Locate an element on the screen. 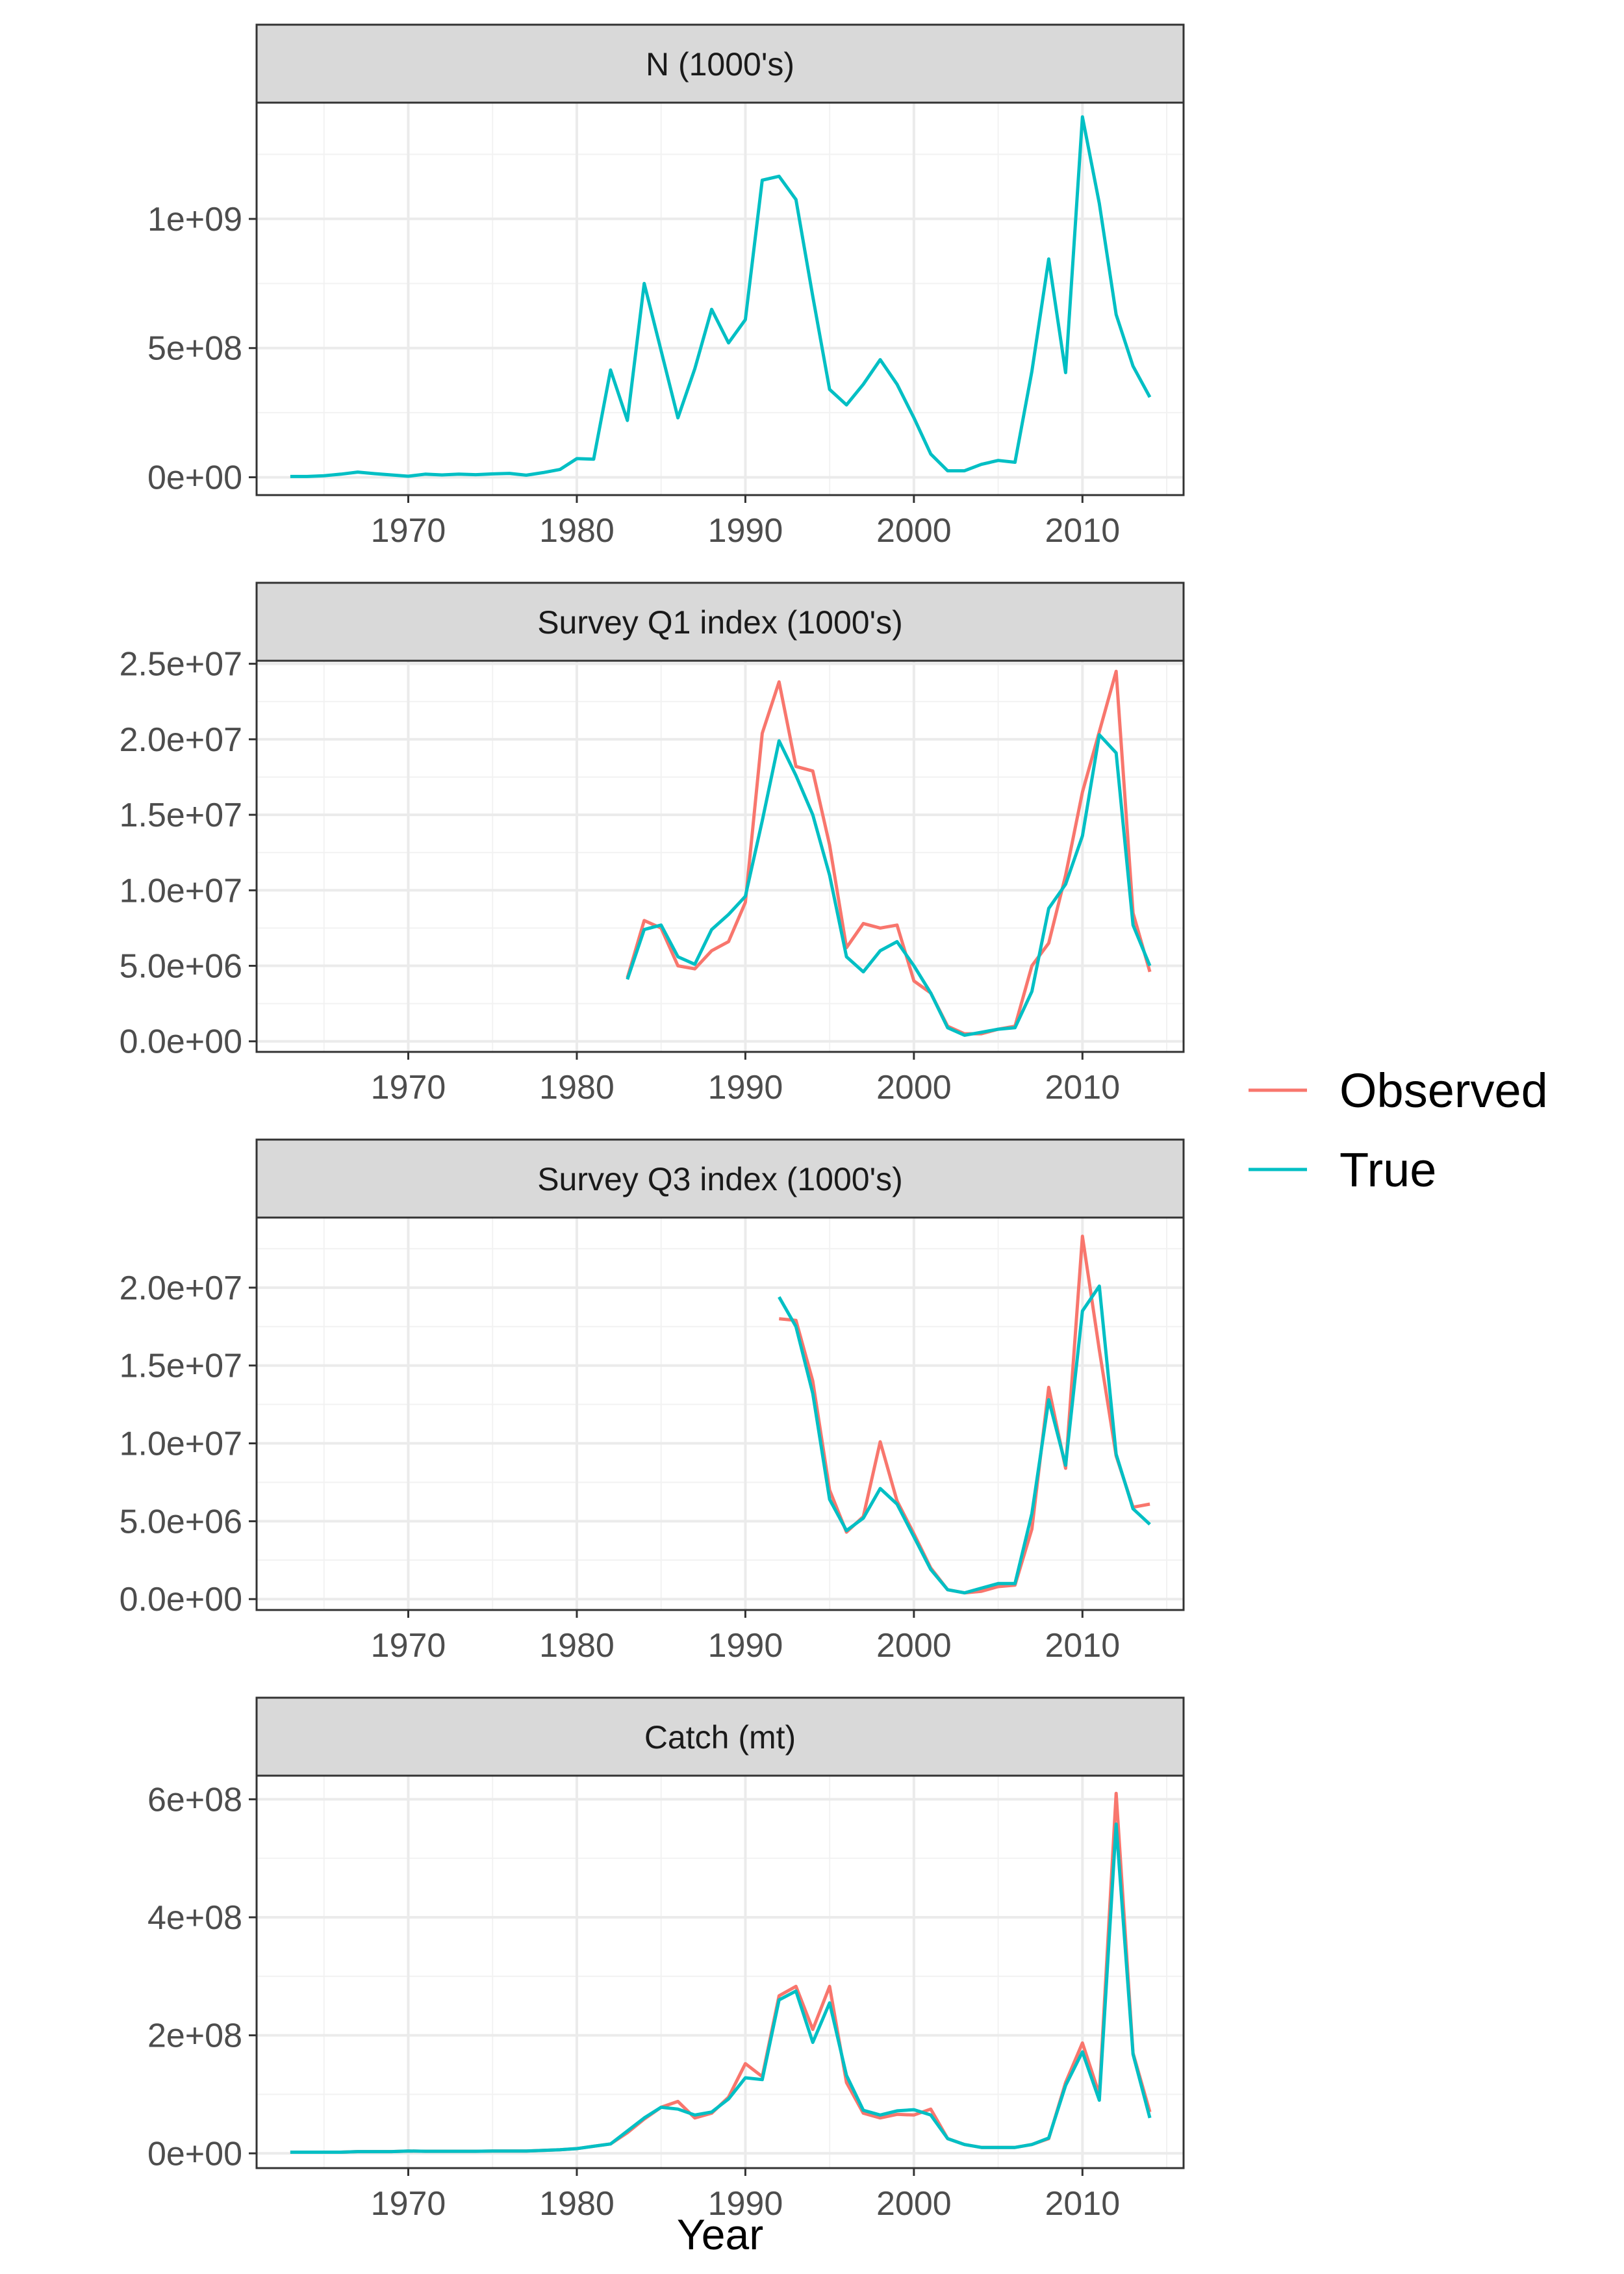 This screenshot has width=1624, height=2274. panel-background-catch-mt is located at coordinates (720, 1972).